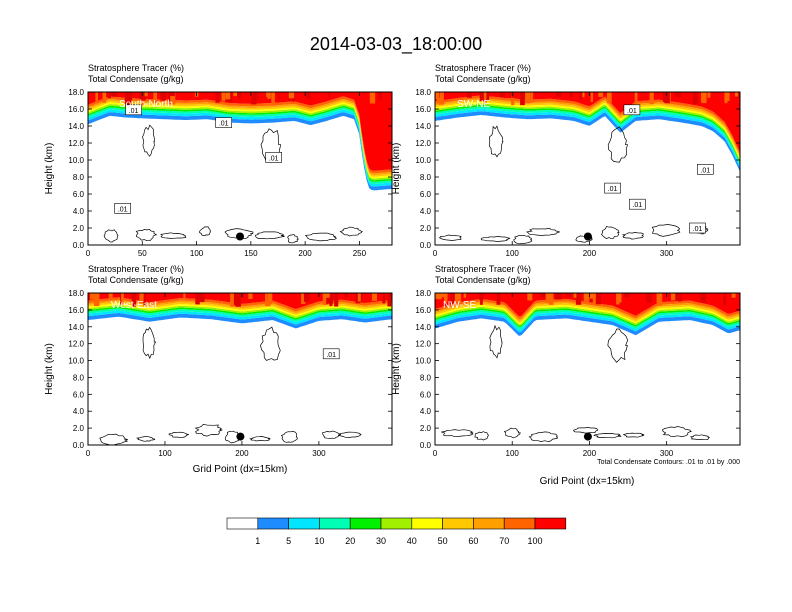 This screenshot has height=612, width=792. I want to click on panel-name: NW-SE, so click(459, 305).